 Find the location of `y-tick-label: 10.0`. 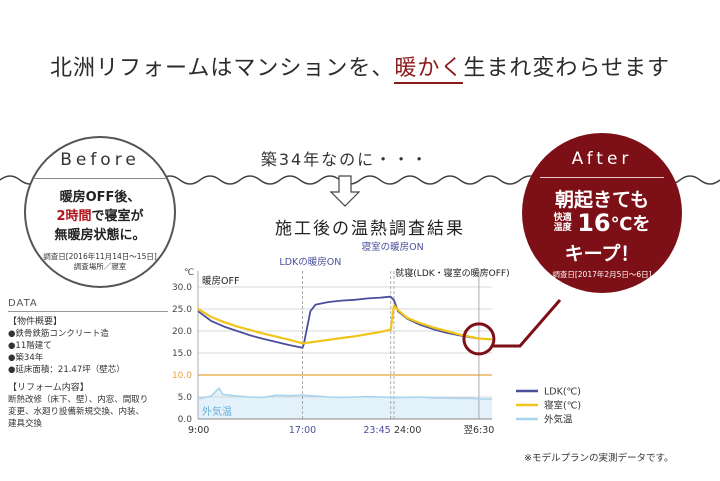

y-tick-label: 10.0 is located at coordinates (182, 376).